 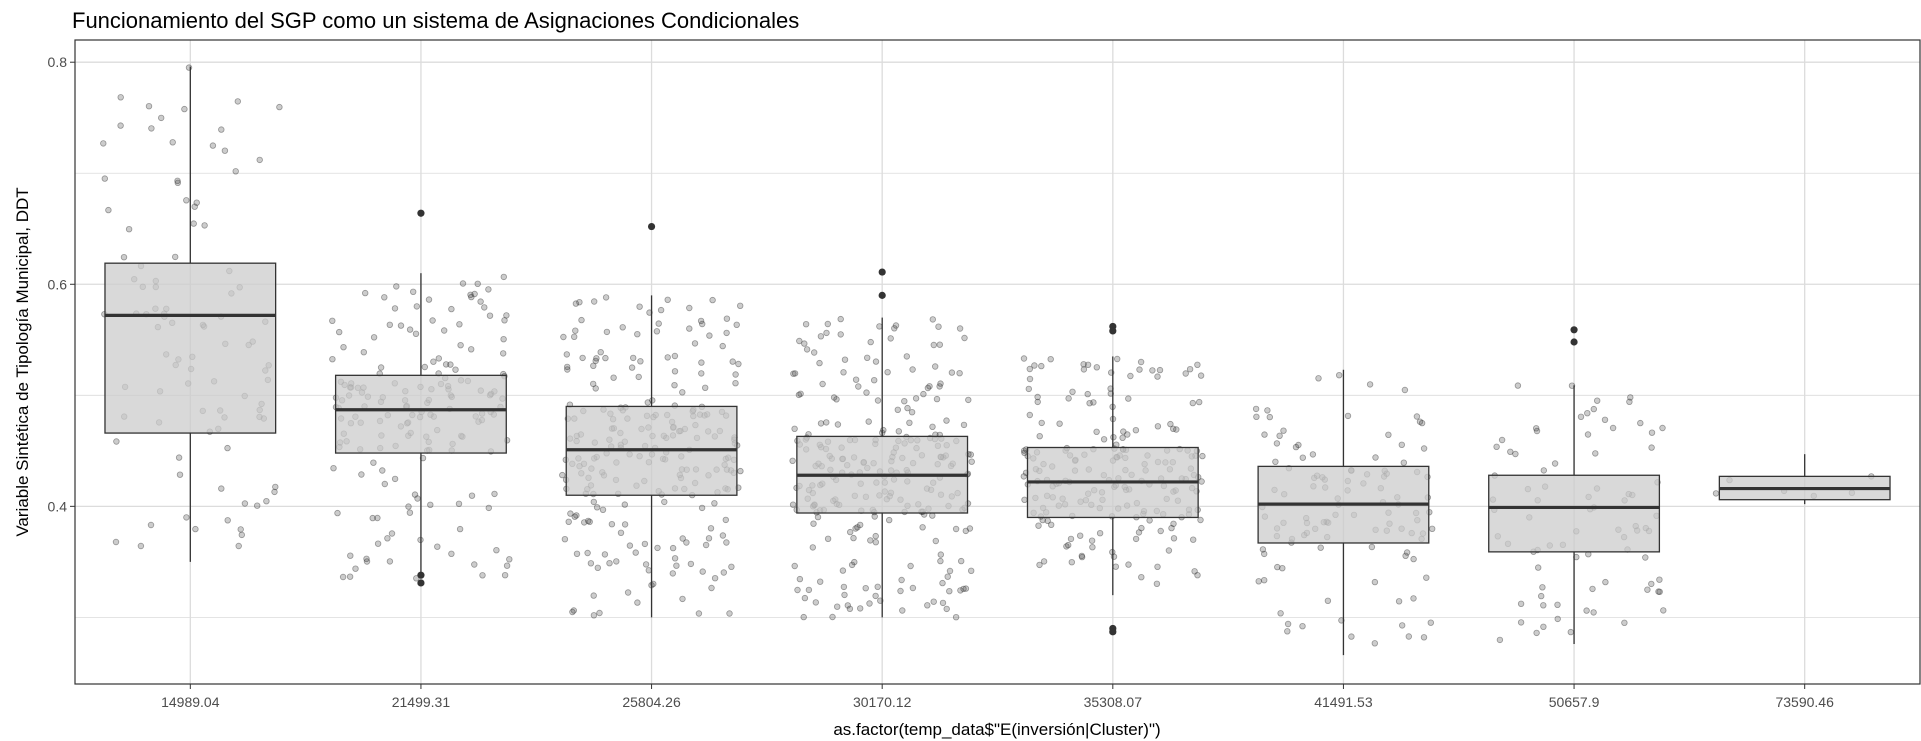 I want to click on outlier-point, so click(x=651, y=226).